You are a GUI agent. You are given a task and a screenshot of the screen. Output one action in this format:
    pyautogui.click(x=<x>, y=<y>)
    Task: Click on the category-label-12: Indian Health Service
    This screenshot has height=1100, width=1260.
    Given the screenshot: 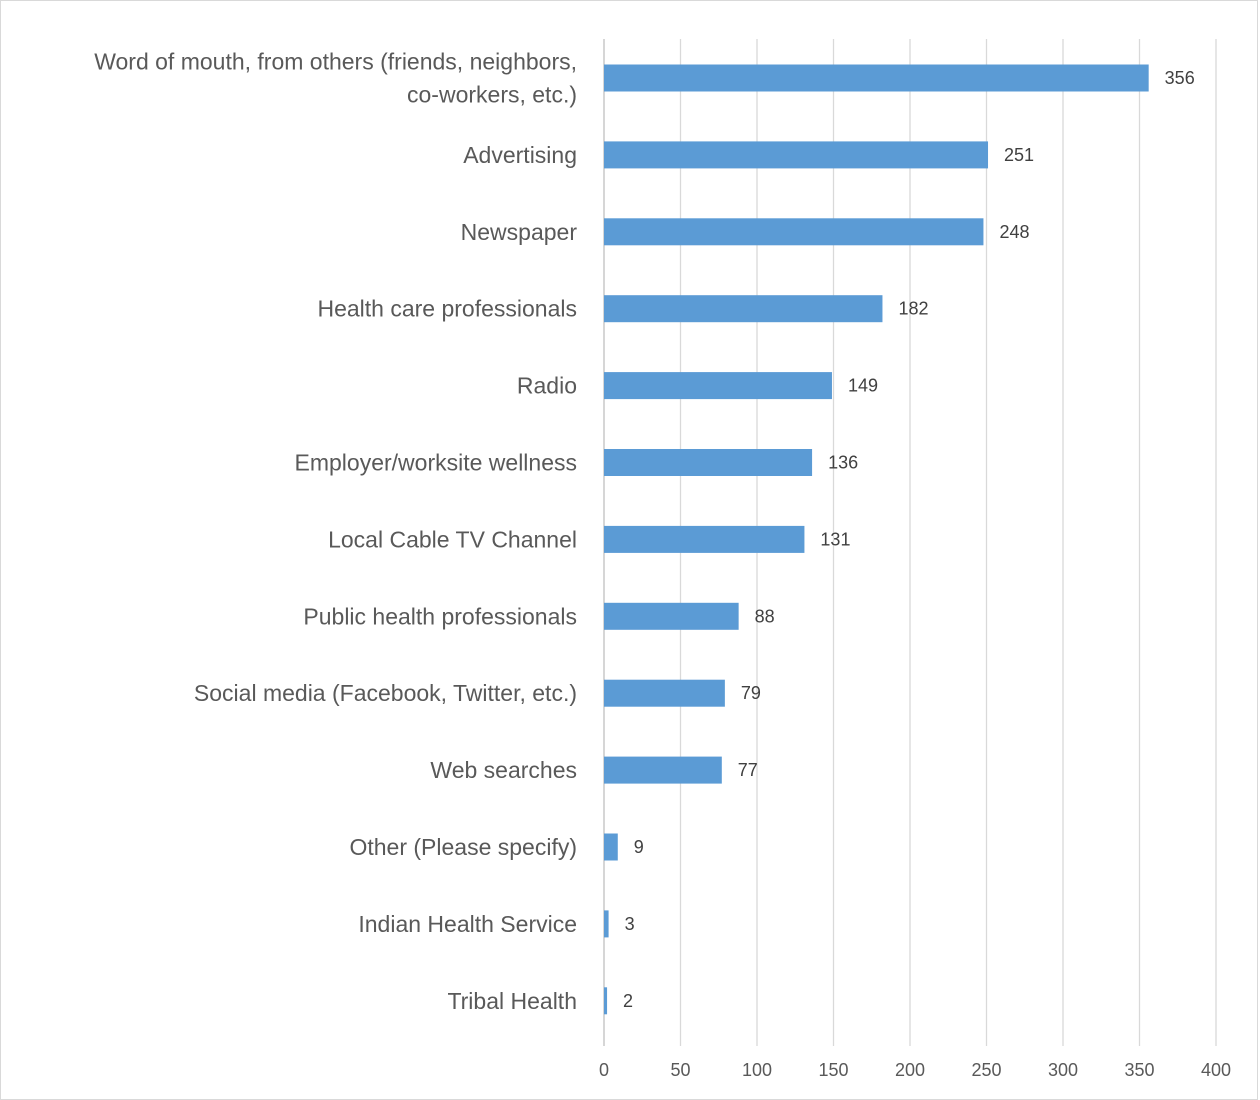 What is the action you would take?
    pyautogui.click(x=467, y=924)
    